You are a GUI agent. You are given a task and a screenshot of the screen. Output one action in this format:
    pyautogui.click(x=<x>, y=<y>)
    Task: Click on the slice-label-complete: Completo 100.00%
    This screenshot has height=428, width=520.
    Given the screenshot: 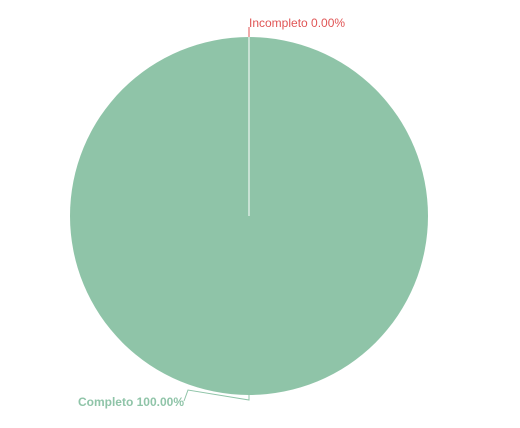 What is the action you would take?
    pyautogui.click(x=131, y=402)
    